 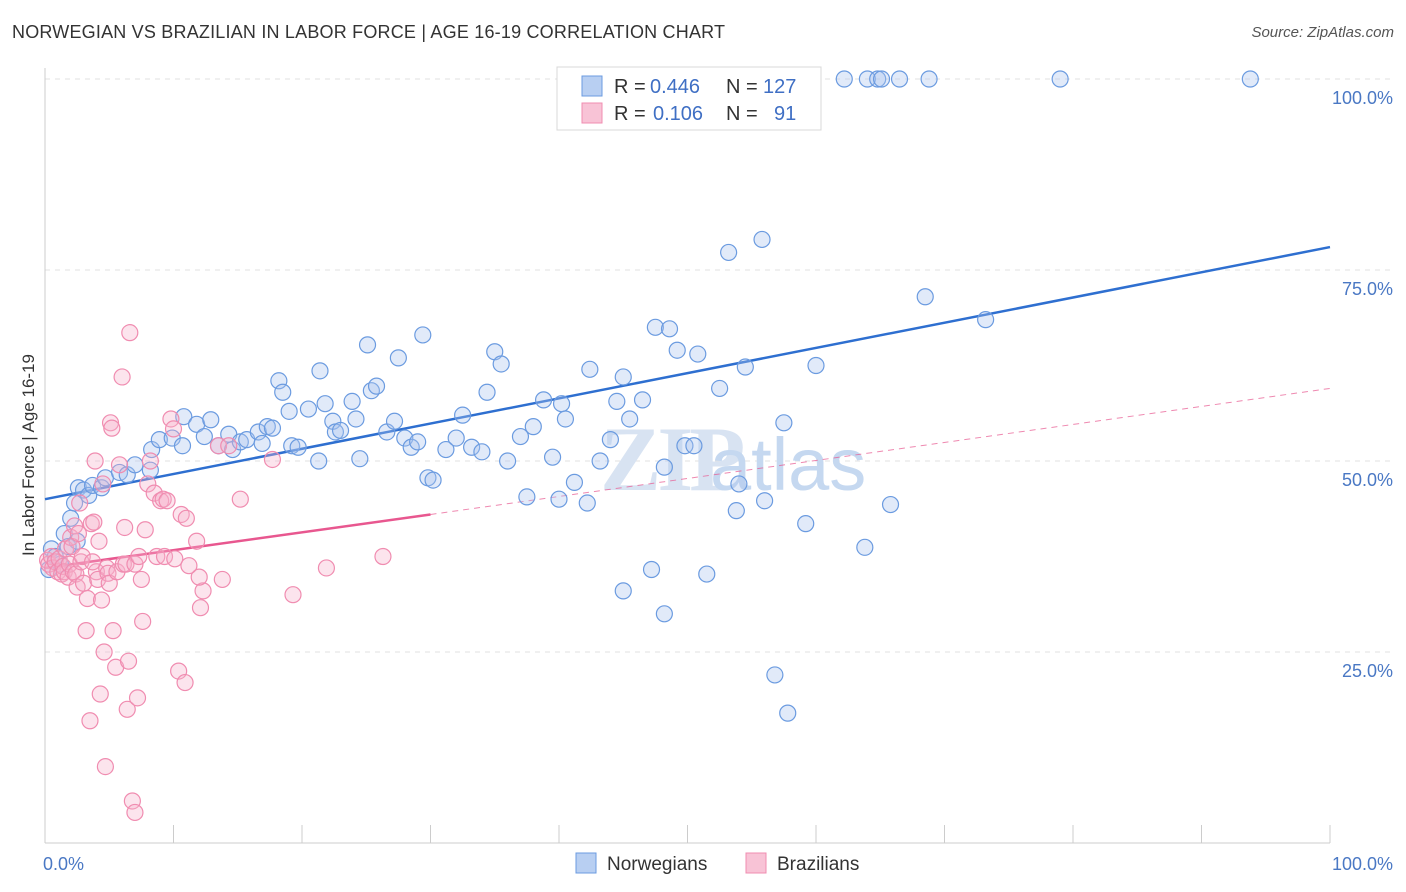 What do you see at coordinates (1362, 384) in the screenshot?
I see `y-tick-labels: 25.0% 50.0% 75.0% 100.0%` at bounding box center [1362, 384].